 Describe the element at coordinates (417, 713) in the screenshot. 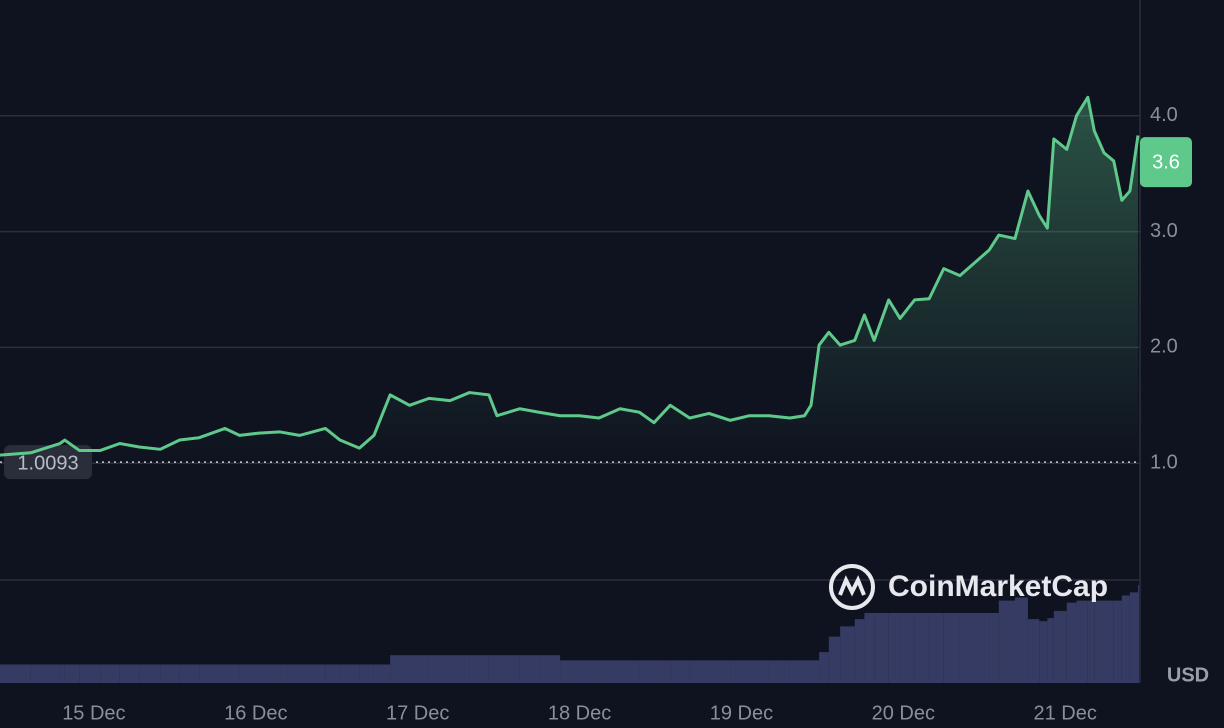

I see `x-tick-label: 17 Dec` at that location.